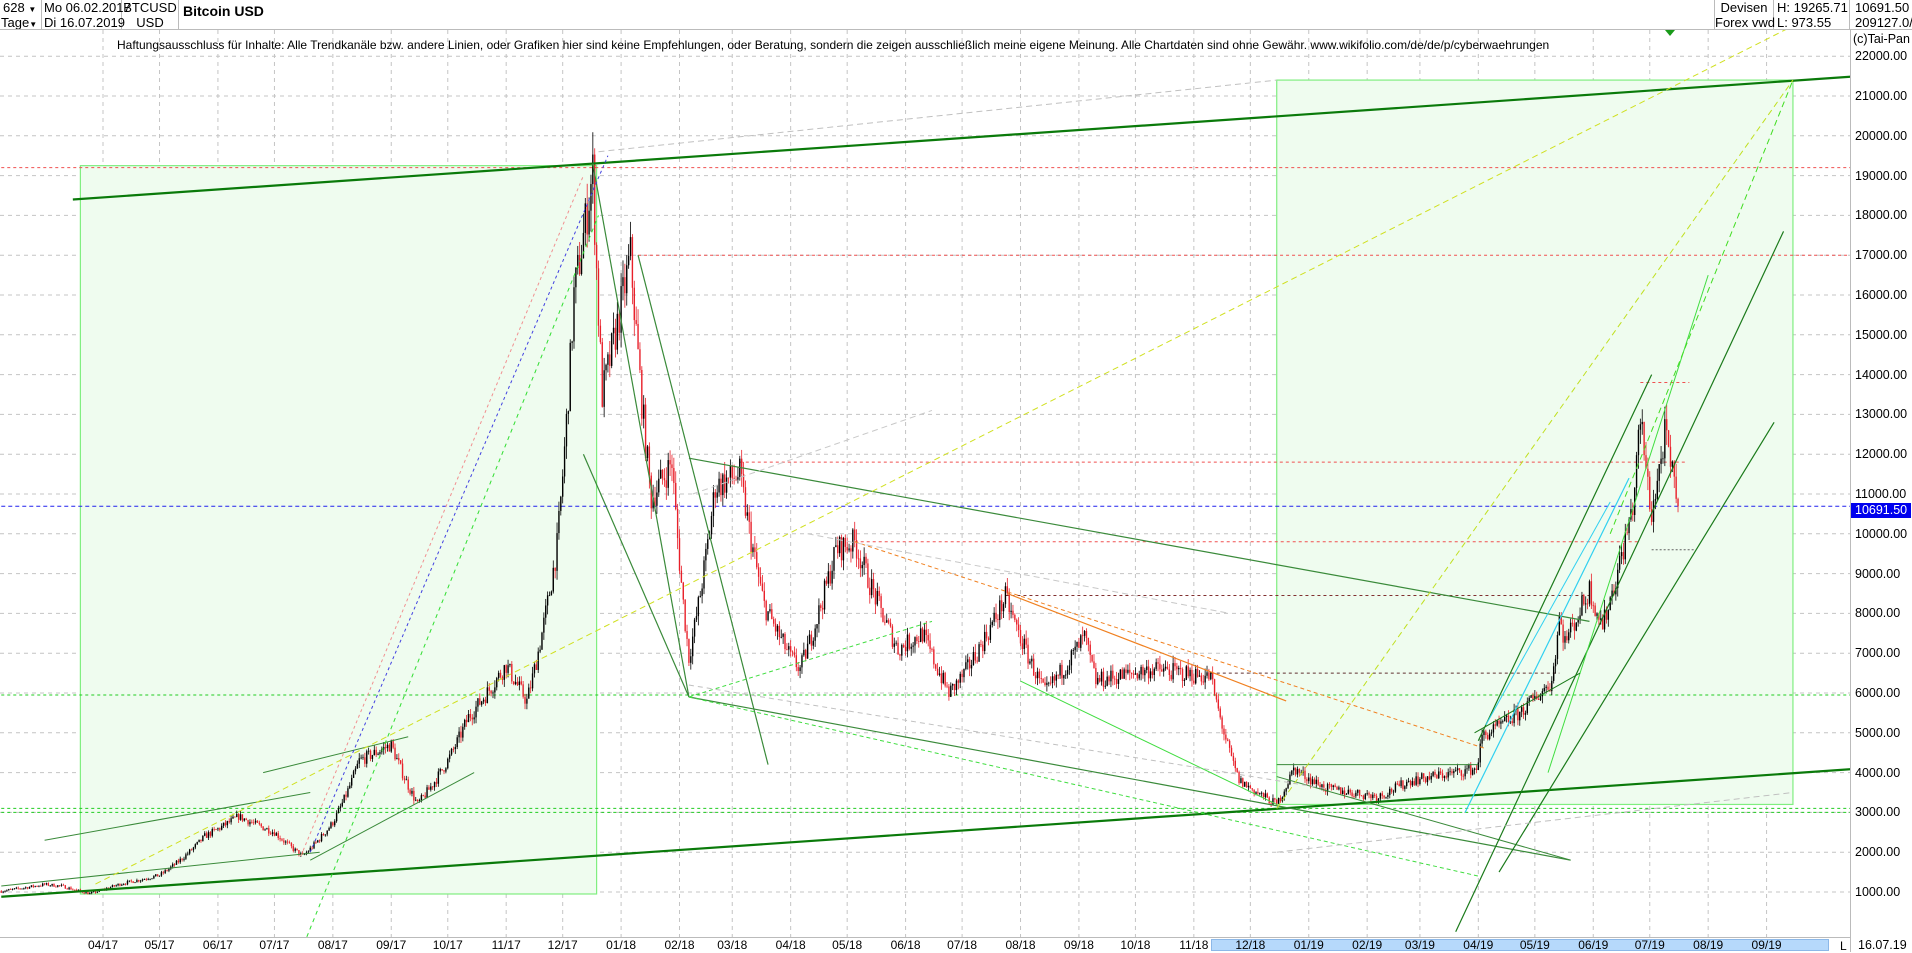 The image size is (1912, 953). I want to click on period-select: Tage▼, so click(19, 22).